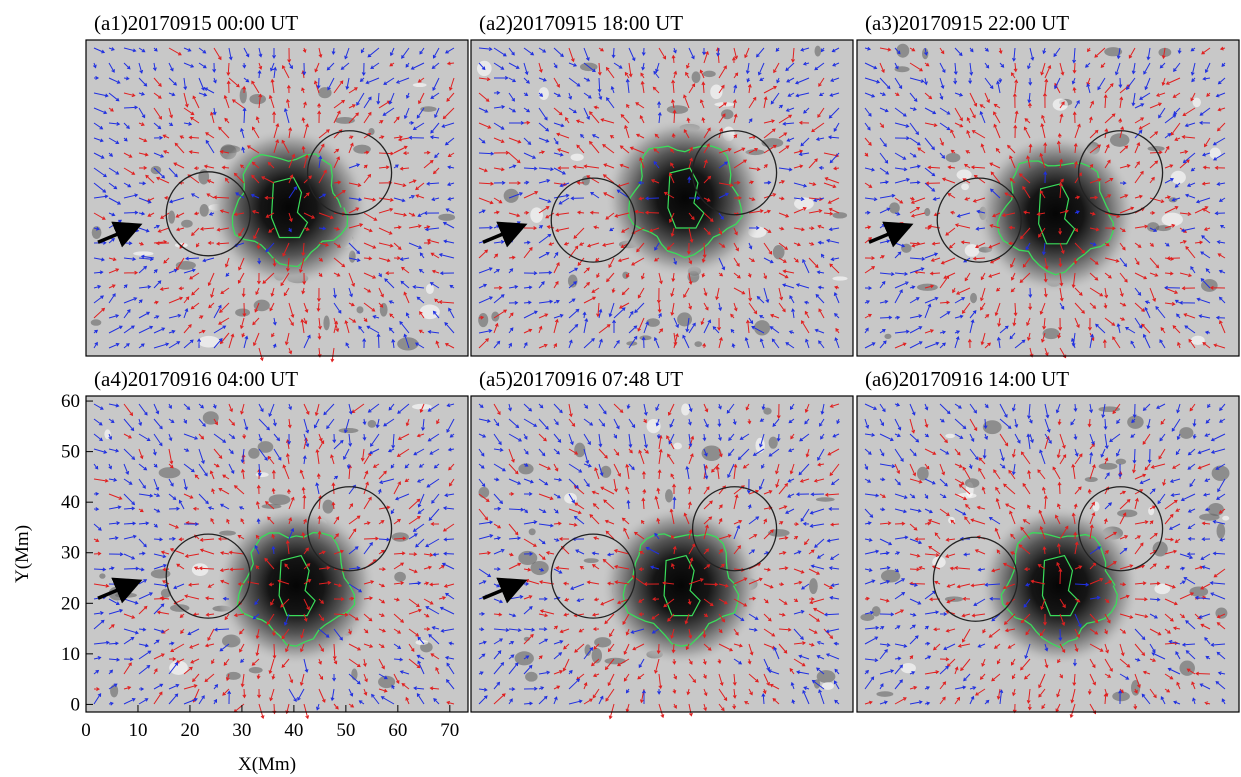 Image resolution: width=1241 pixels, height=777 pixels. What do you see at coordinates (267, 764) in the screenshot?
I see `x-axis-label: X(Mm)` at bounding box center [267, 764].